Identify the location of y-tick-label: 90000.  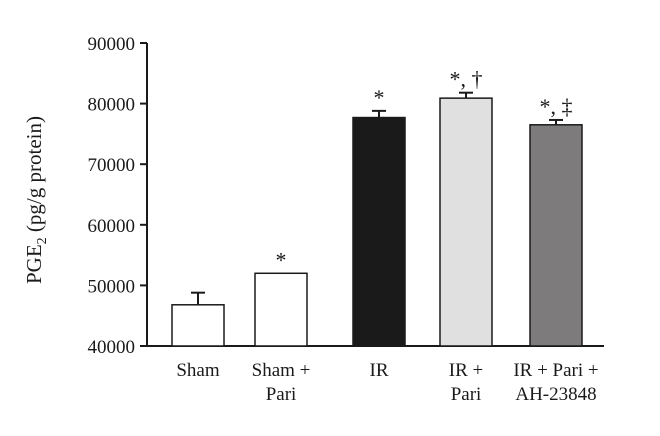
(112, 44).